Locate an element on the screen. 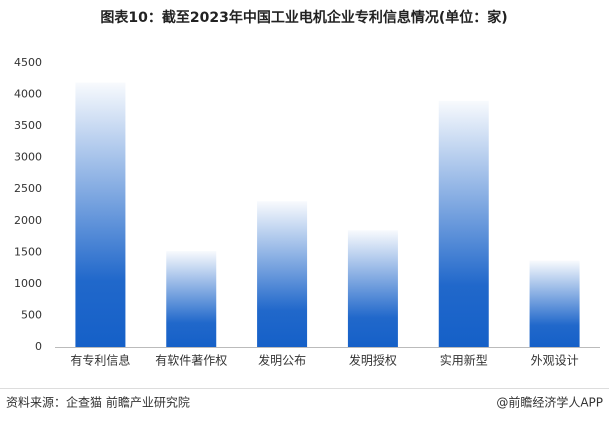 Image resolution: width=609 pixels, height=426 pixels. x-tick-label: 发明授权 is located at coordinates (373, 360).